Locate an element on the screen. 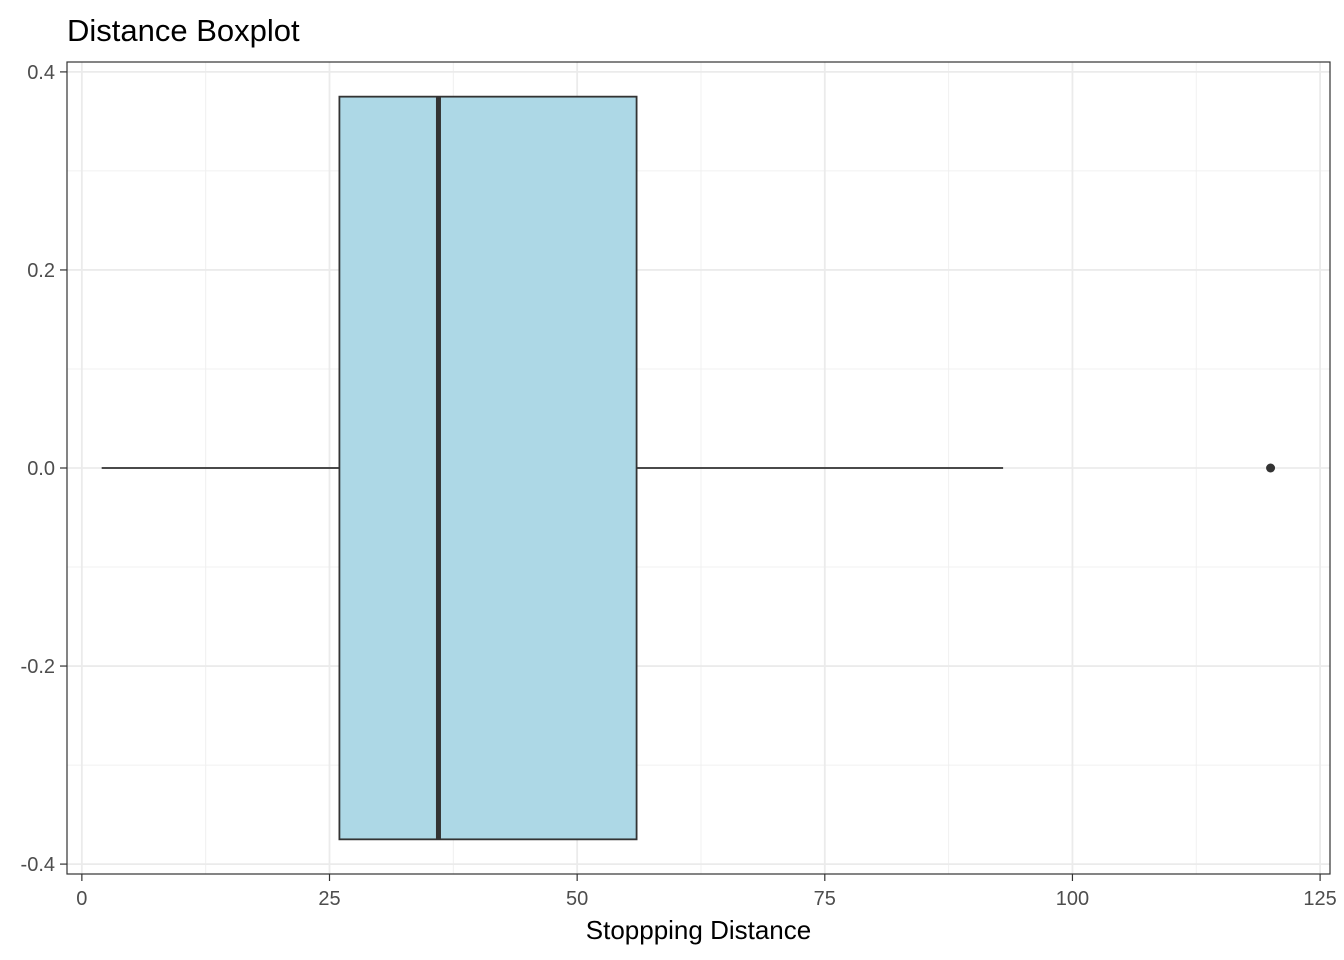  y-tick-label: -0.2 is located at coordinates (38, 667).